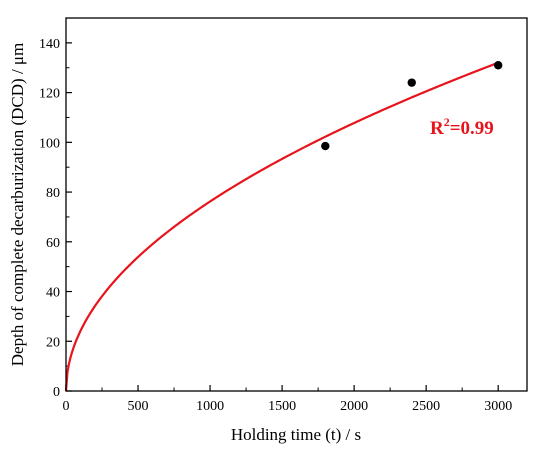 The image size is (550, 456). I want to click on r-squared-sup: 2, so click(447, 122).